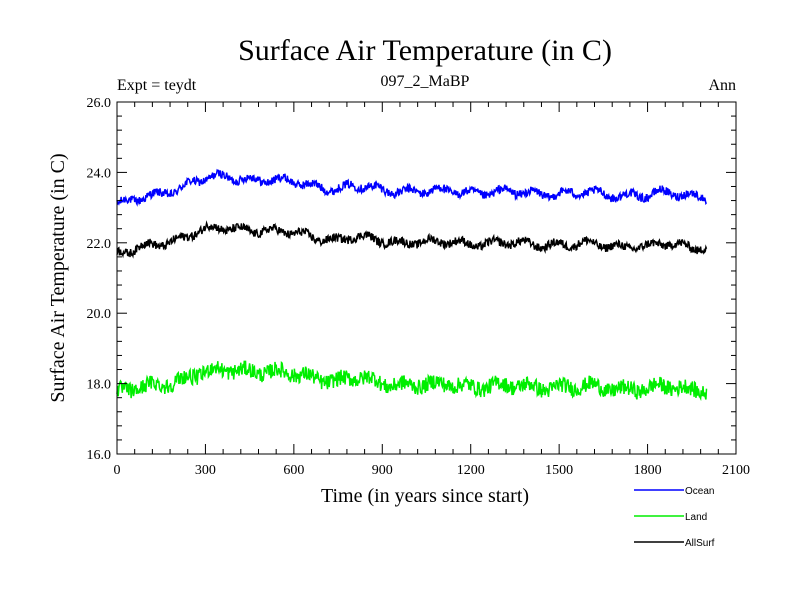 This screenshot has height=600, width=800. What do you see at coordinates (99, 103) in the screenshot?
I see `y-tick-label: 26.0` at bounding box center [99, 103].